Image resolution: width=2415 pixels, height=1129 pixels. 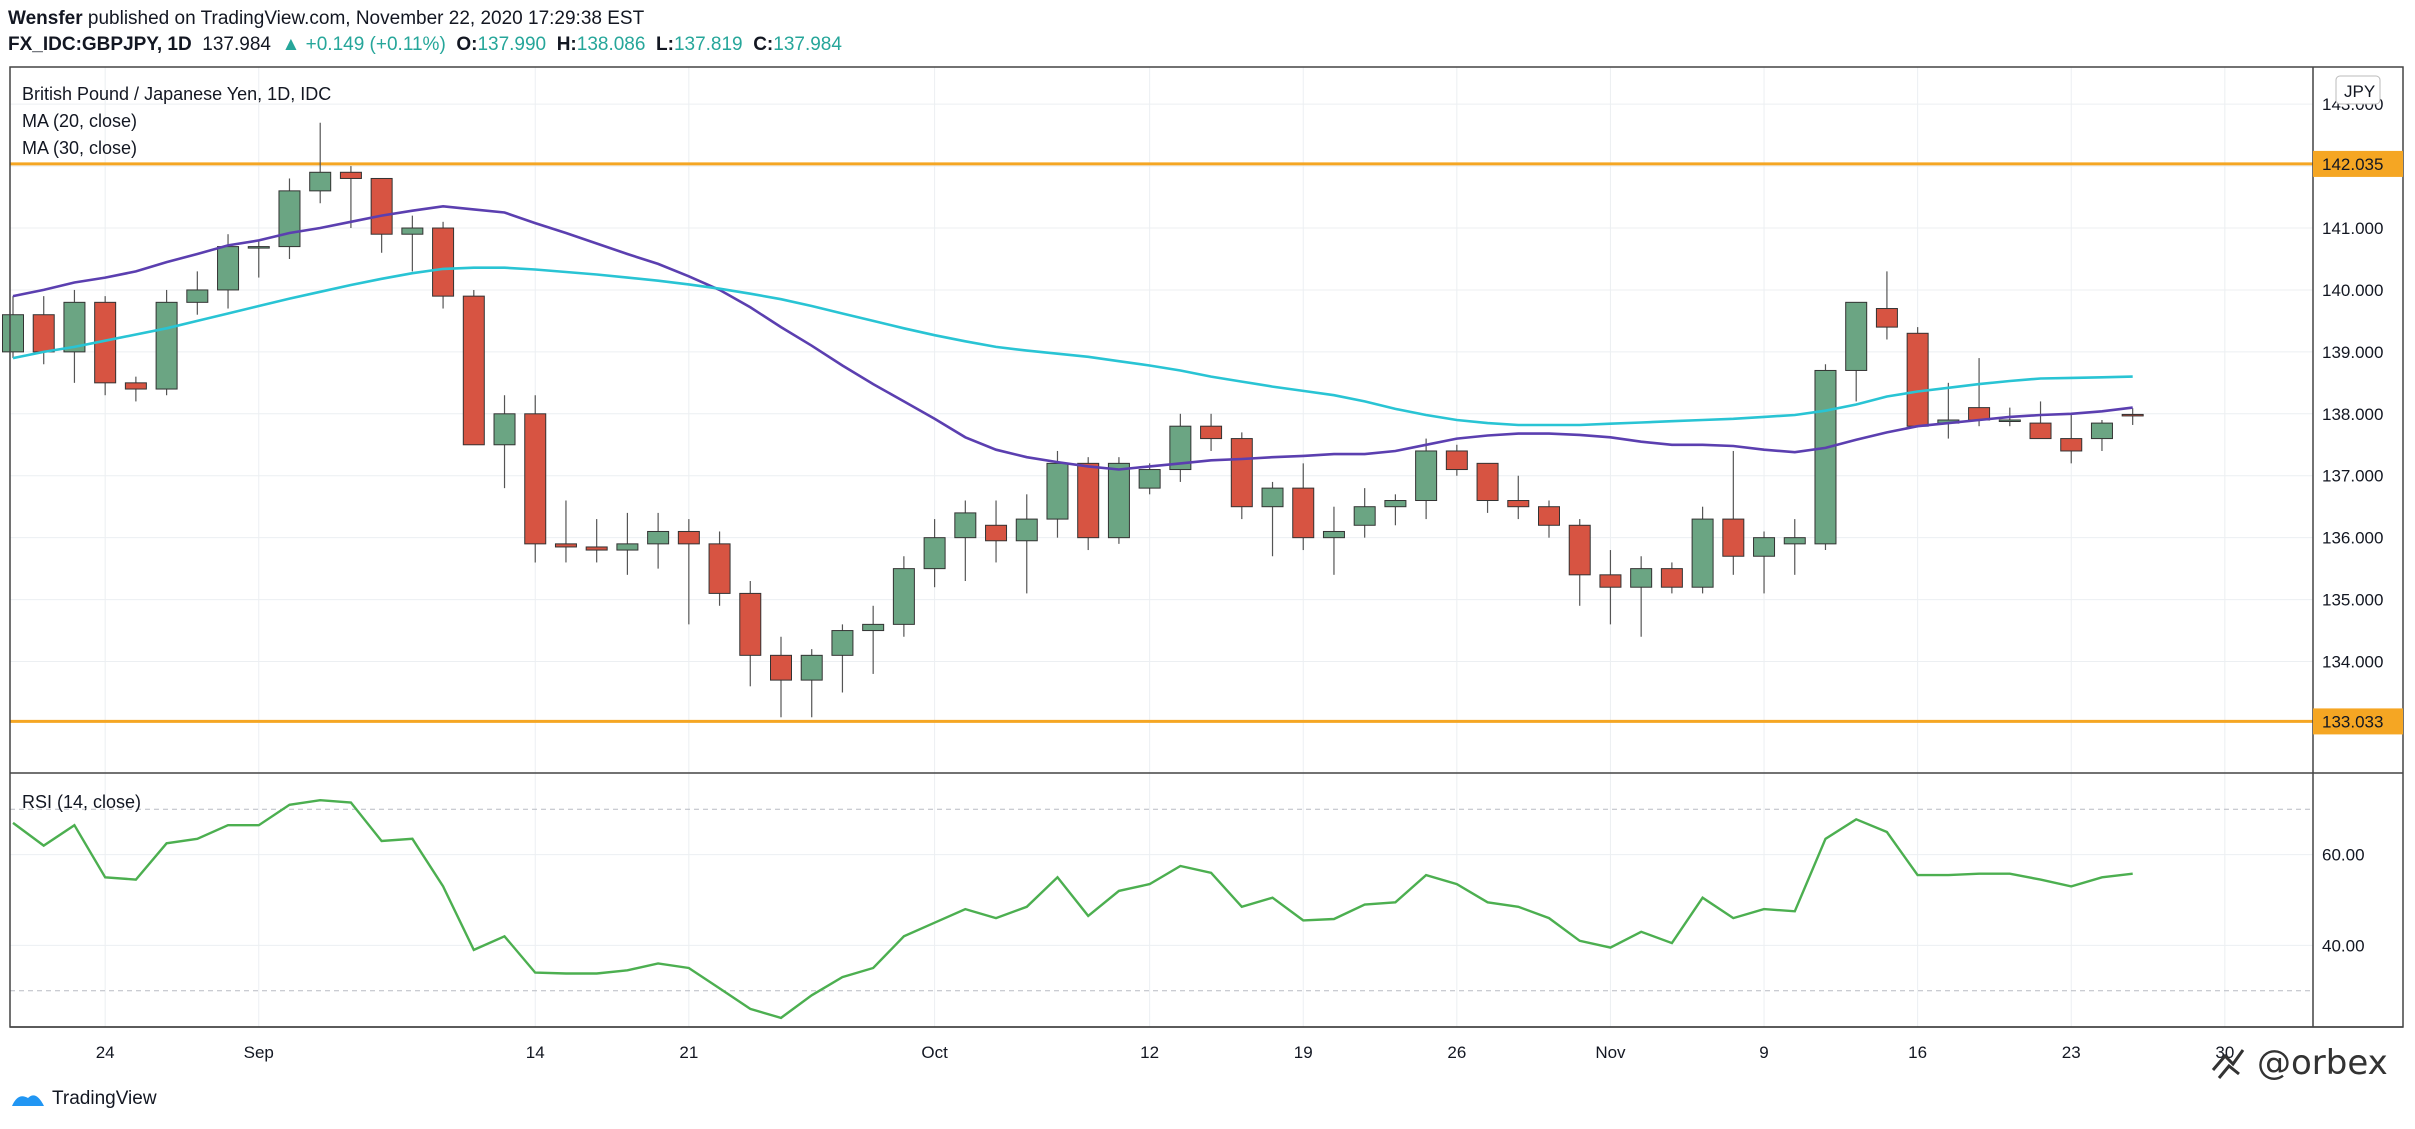 What do you see at coordinates (2352, 600) in the screenshot?
I see `price-tick-label: 135.000` at bounding box center [2352, 600].